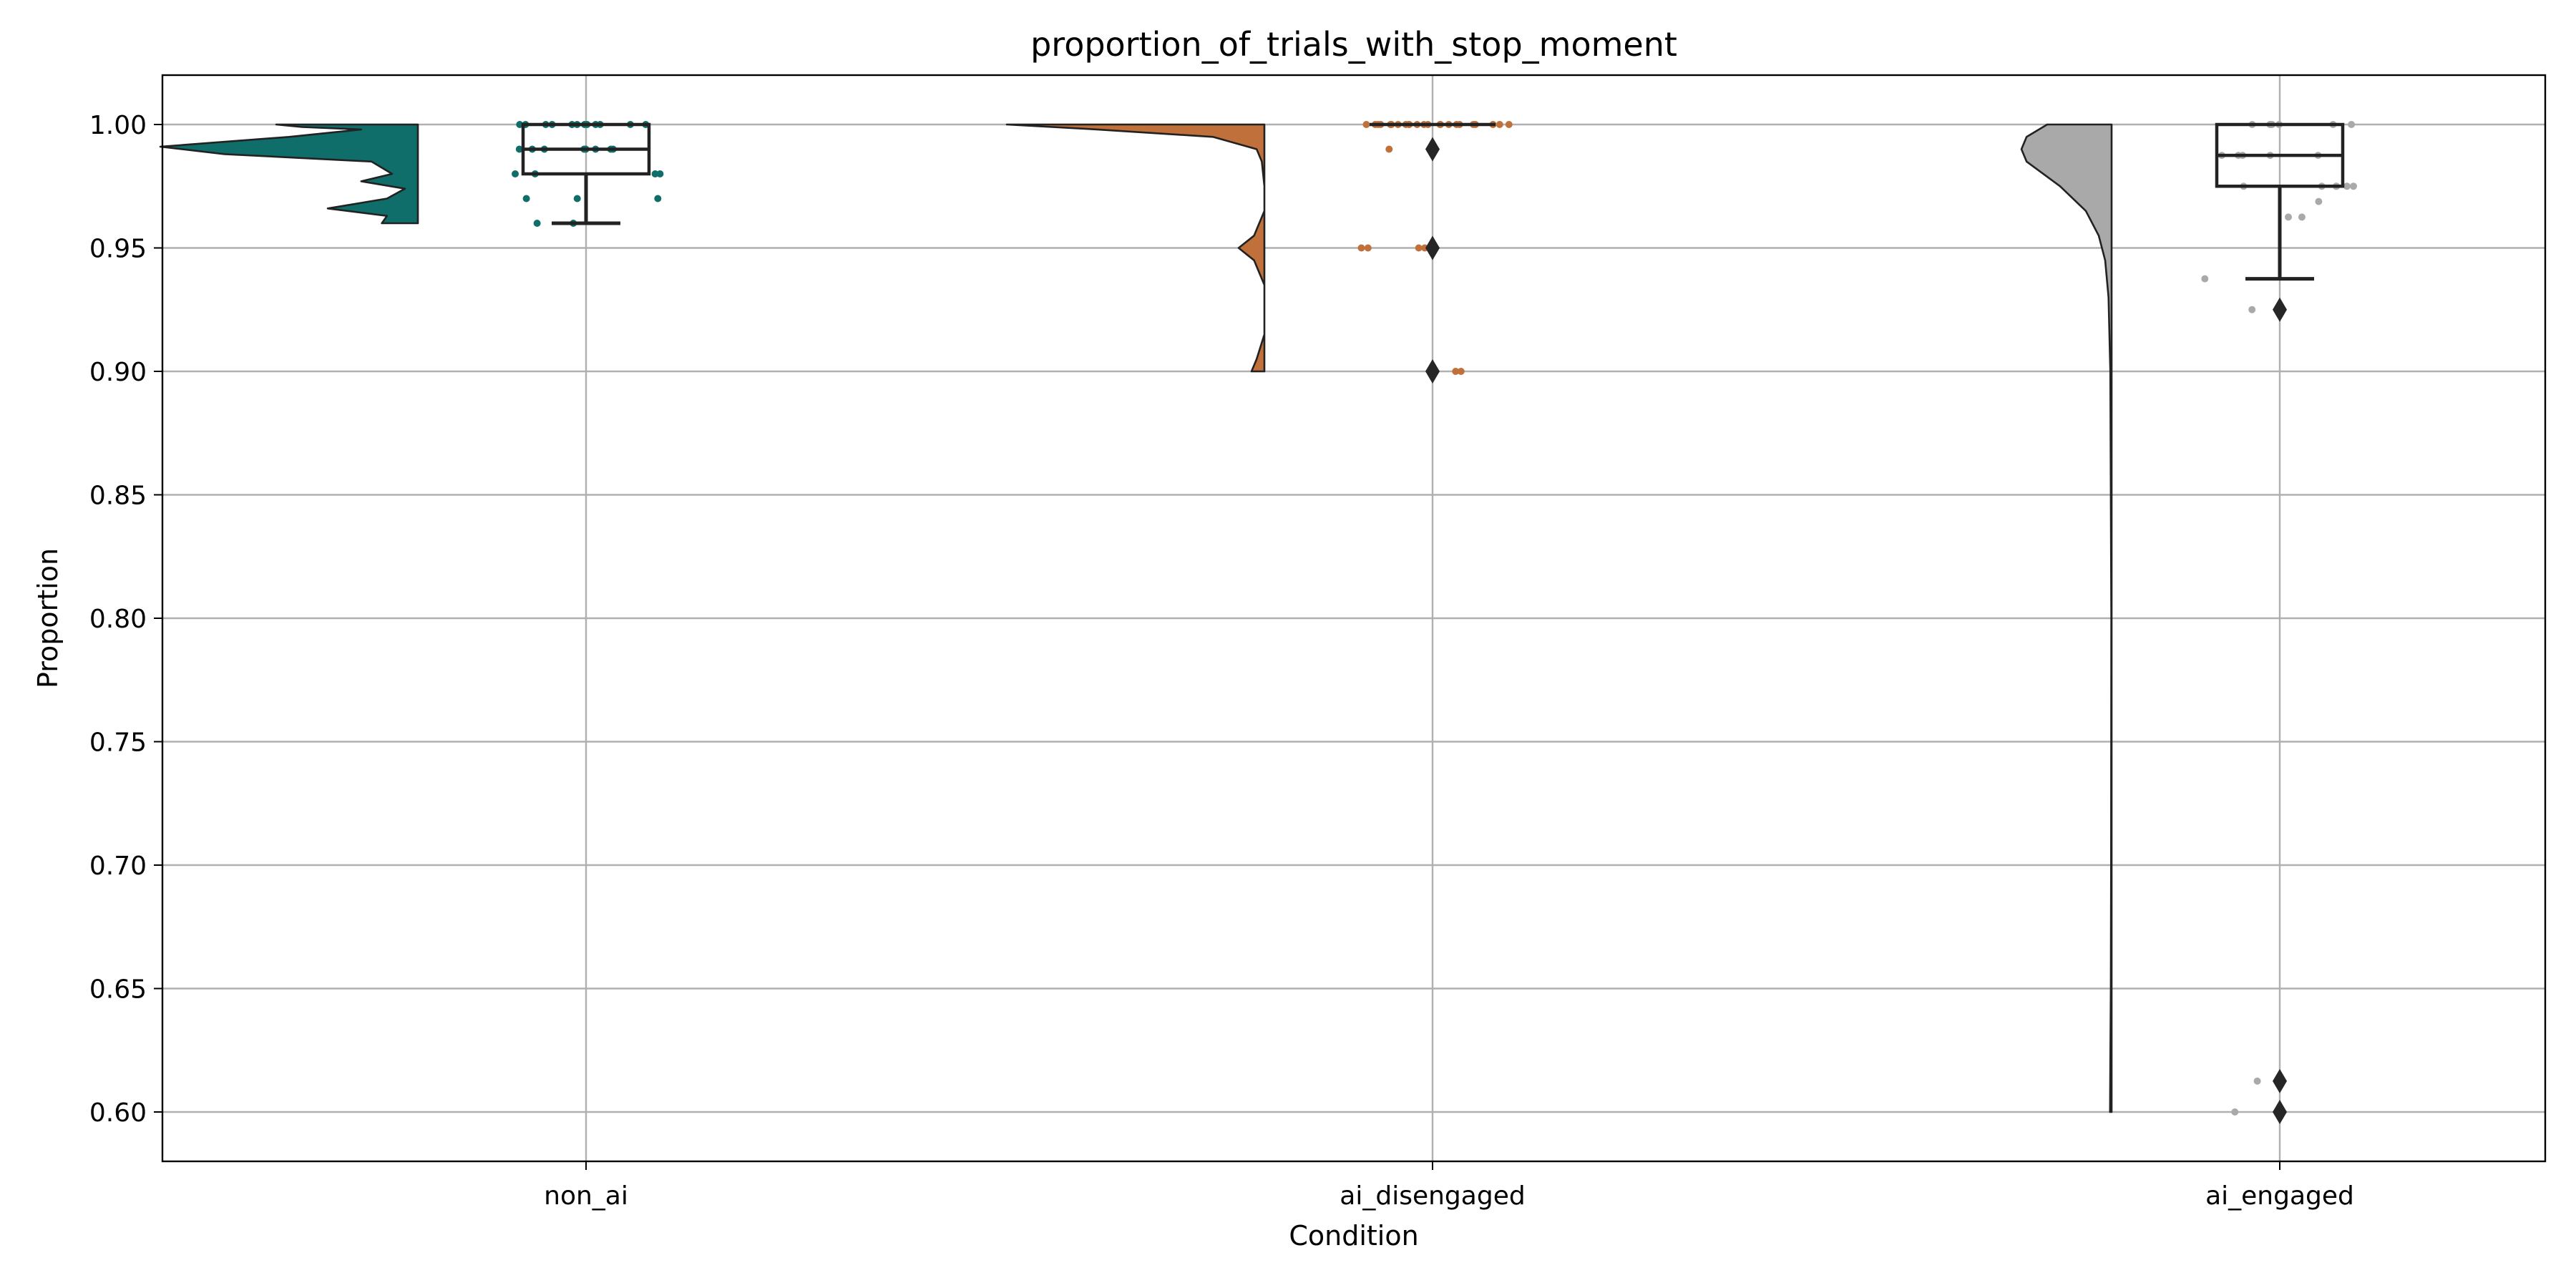 The image size is (2576, 1288). What do you see at coordinates (2279, 1196) in the screenshot?
I see `x-tick-label: ai_engaged` at bounding box center [2279, 1196].